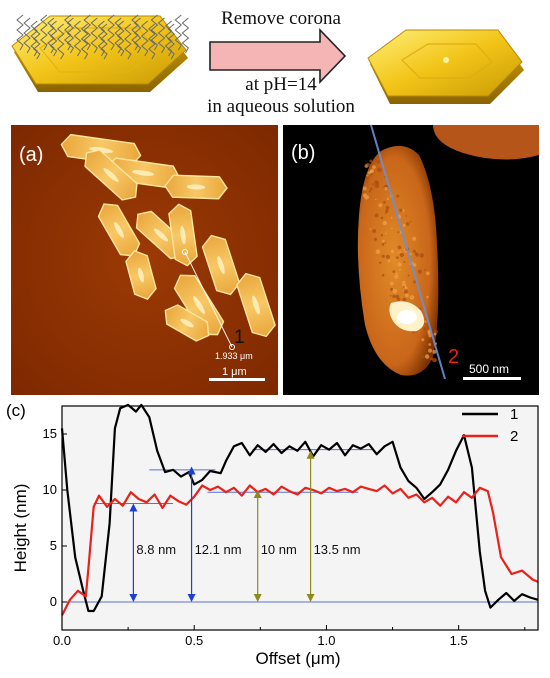 The height and width of the screenshot is (678, 550). I want to click on scheme-graphic, so click(267, 59).